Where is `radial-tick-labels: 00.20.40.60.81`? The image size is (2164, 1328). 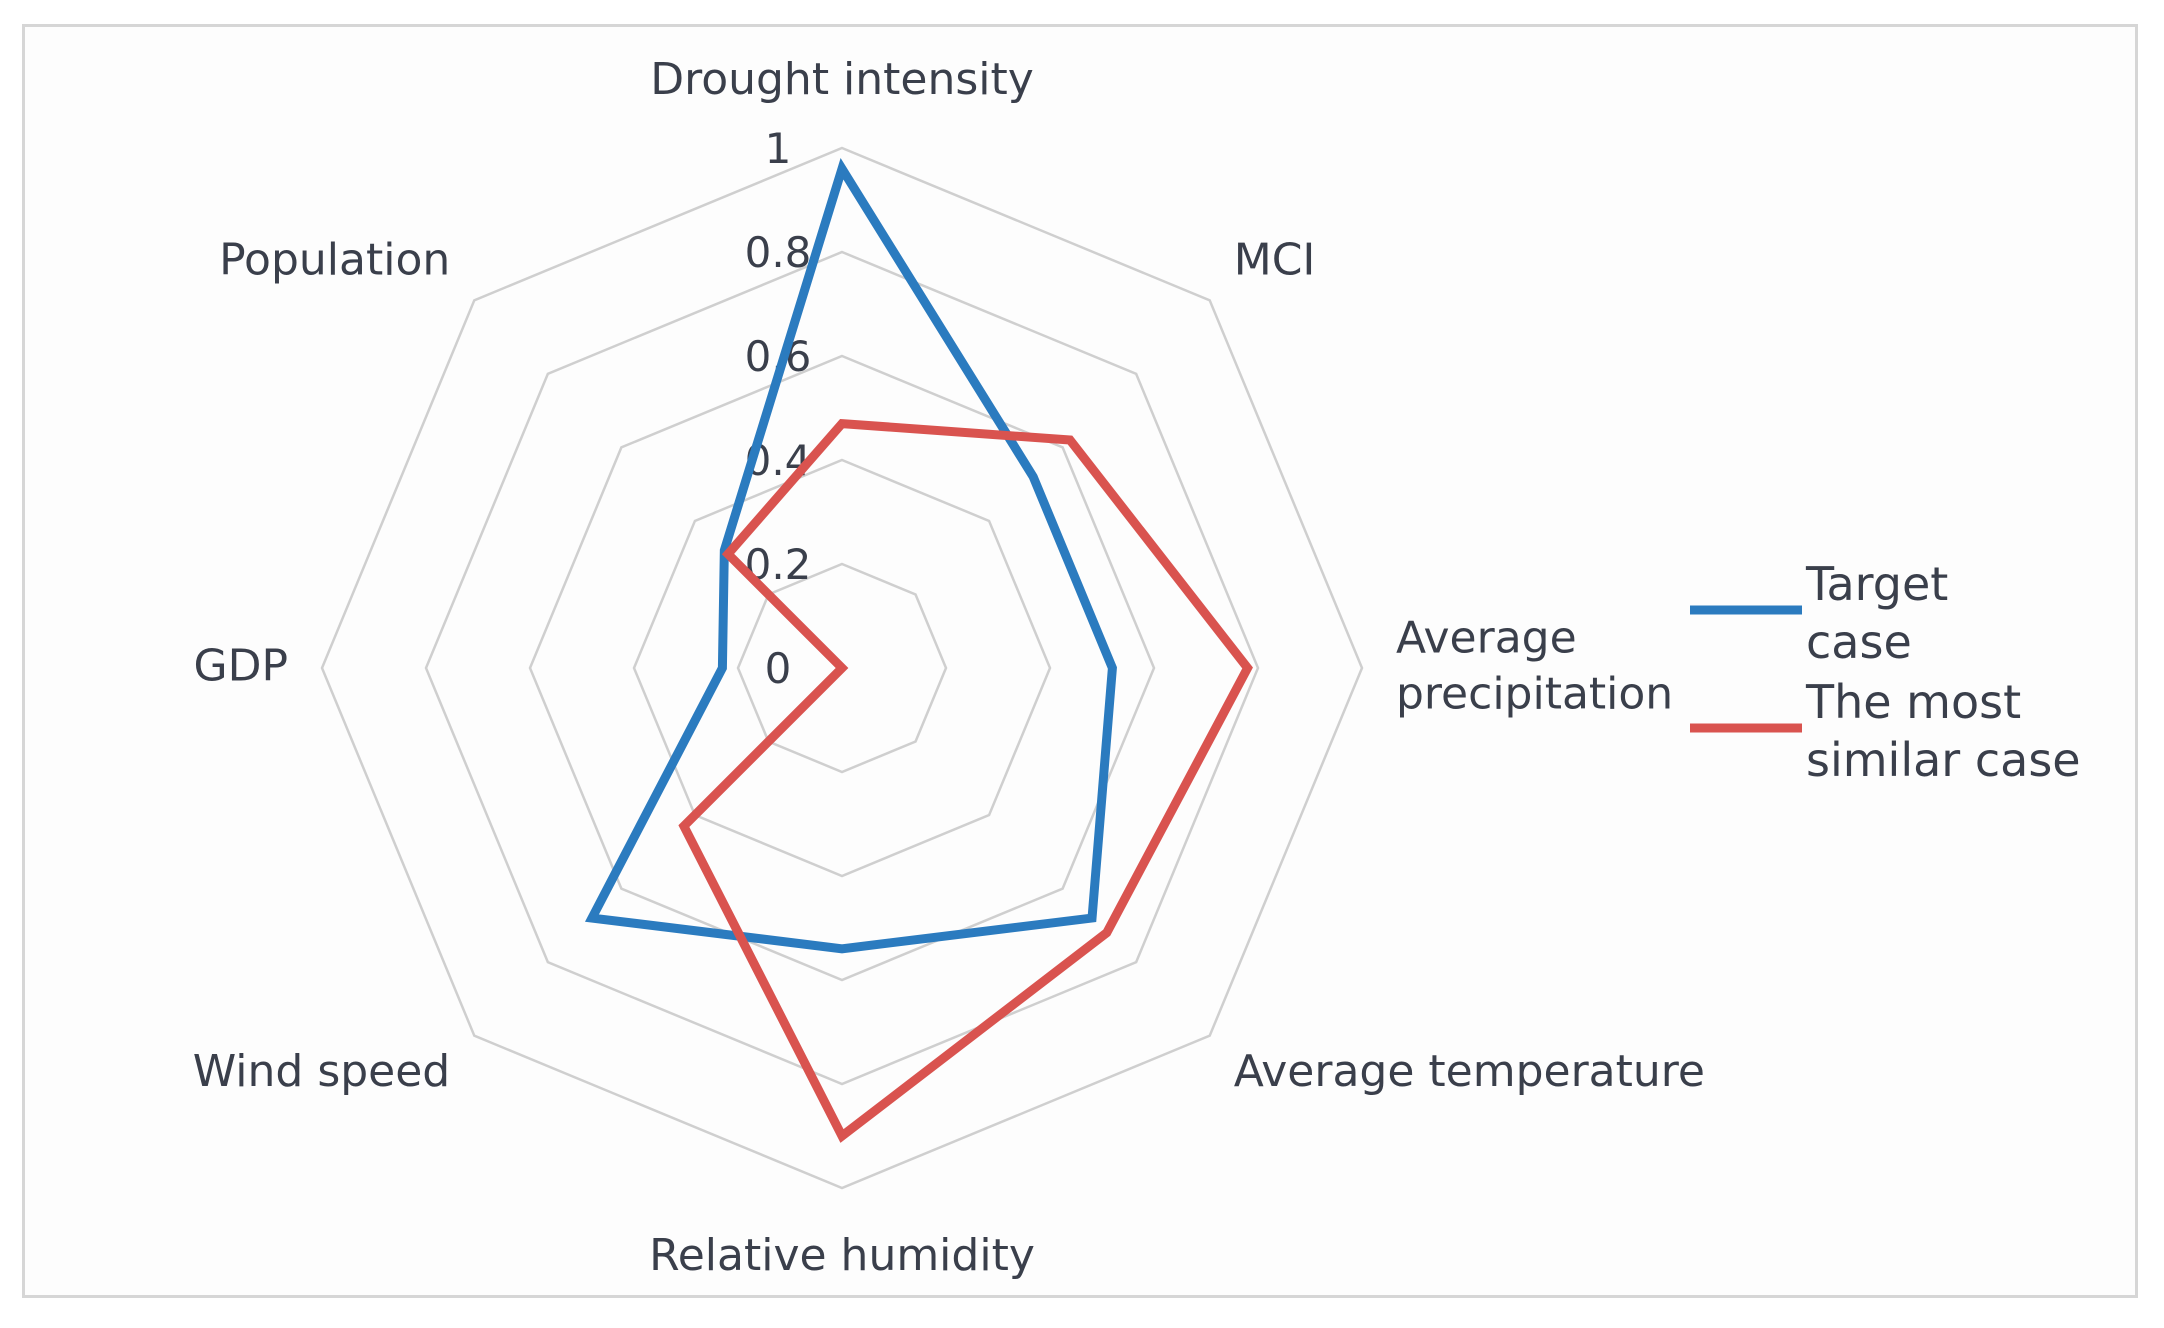
radial-tick-labels: 00.20.40.60.81 is located at coordinates (778, 408).